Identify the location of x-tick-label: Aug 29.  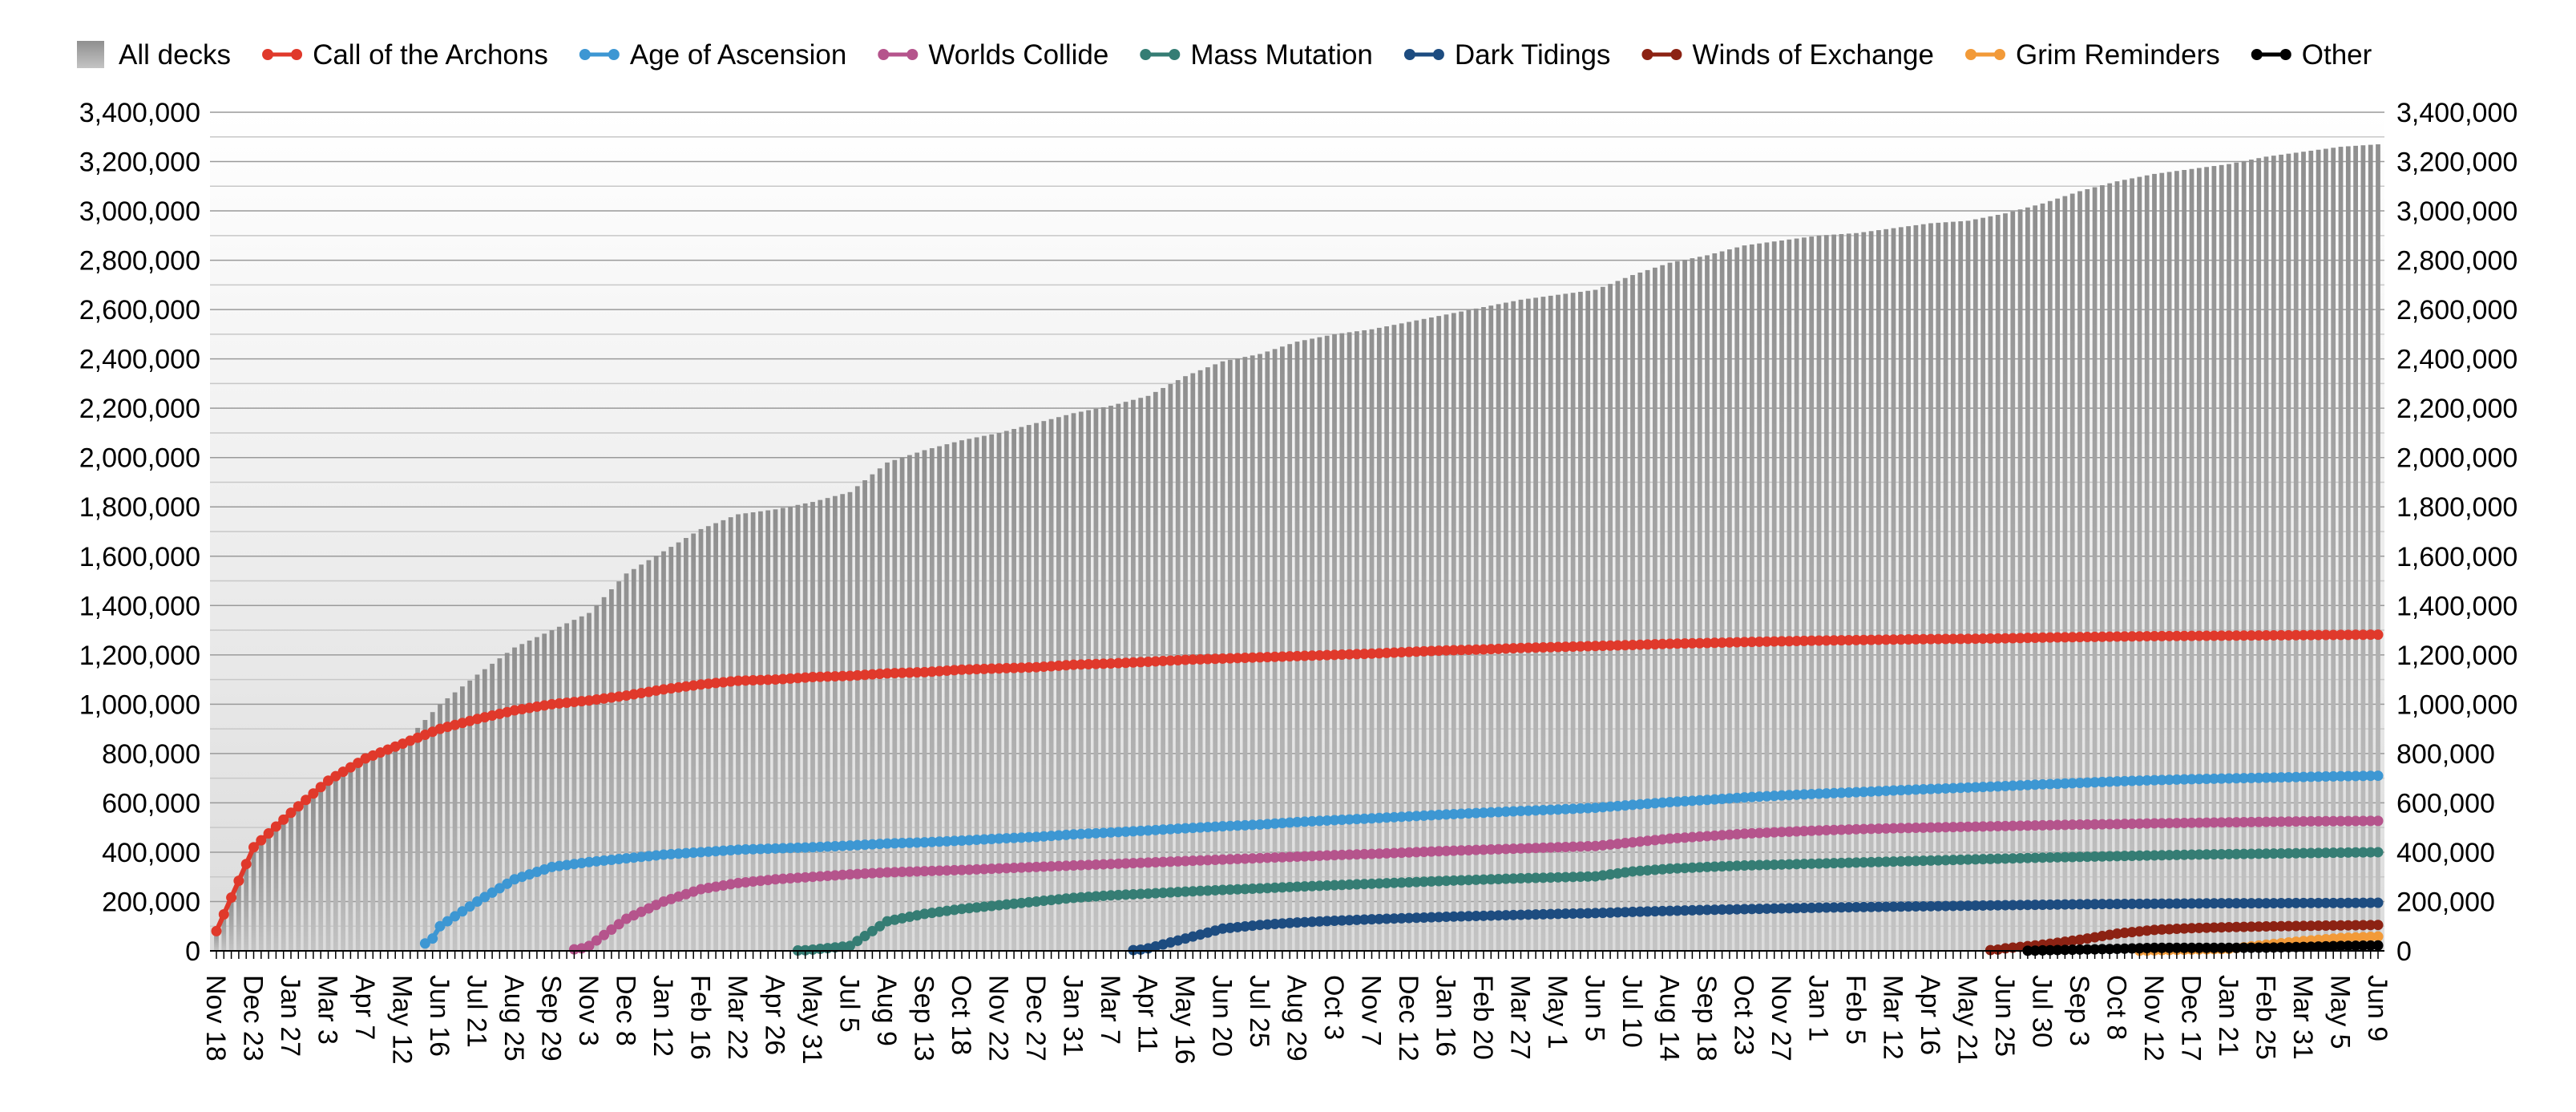
(1297, 1018).